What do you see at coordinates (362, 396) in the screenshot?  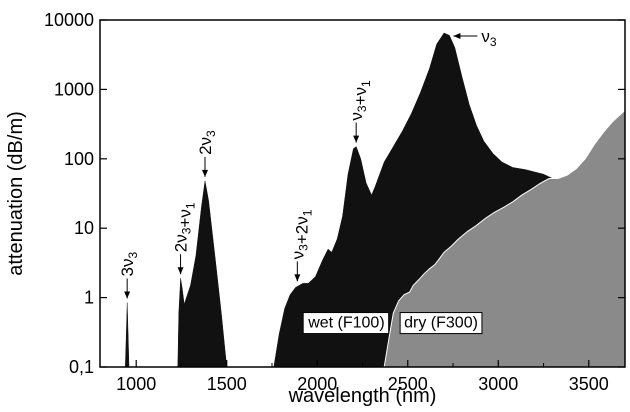 I see `x-axis-title: wavelength (nm)` at bounding box center [362, 396].